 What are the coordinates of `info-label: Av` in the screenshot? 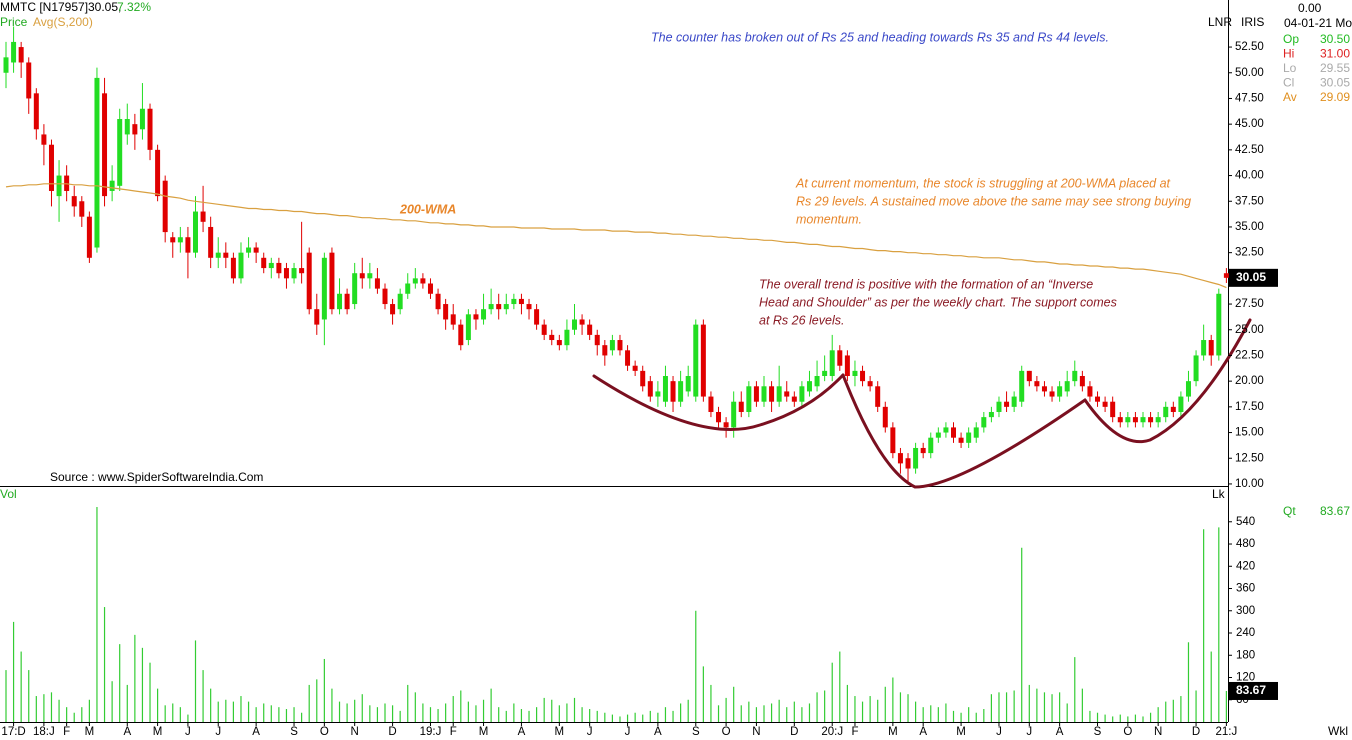 It's located at (1290, 97).